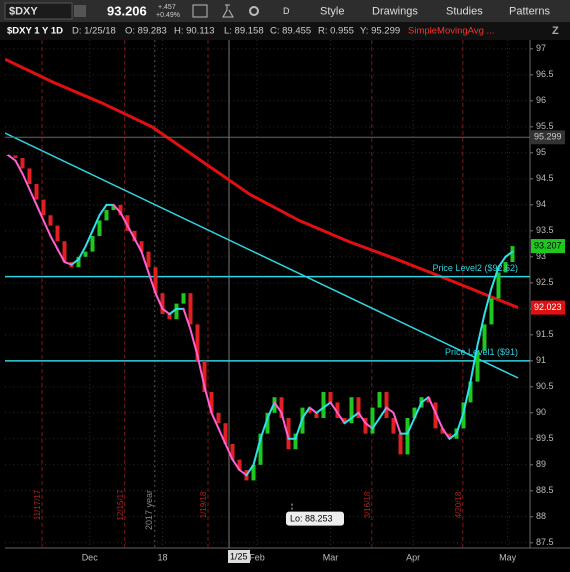  What do you see at coordinates (228, 11) in the screenshot?
I see `flask-icon` at bounding box center [228, 11].